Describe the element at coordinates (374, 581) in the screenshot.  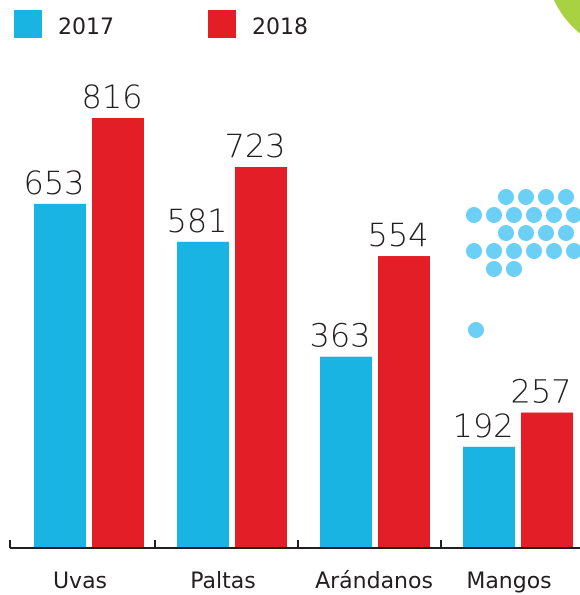
I see `x-tick-label: Arándanos` at that location.